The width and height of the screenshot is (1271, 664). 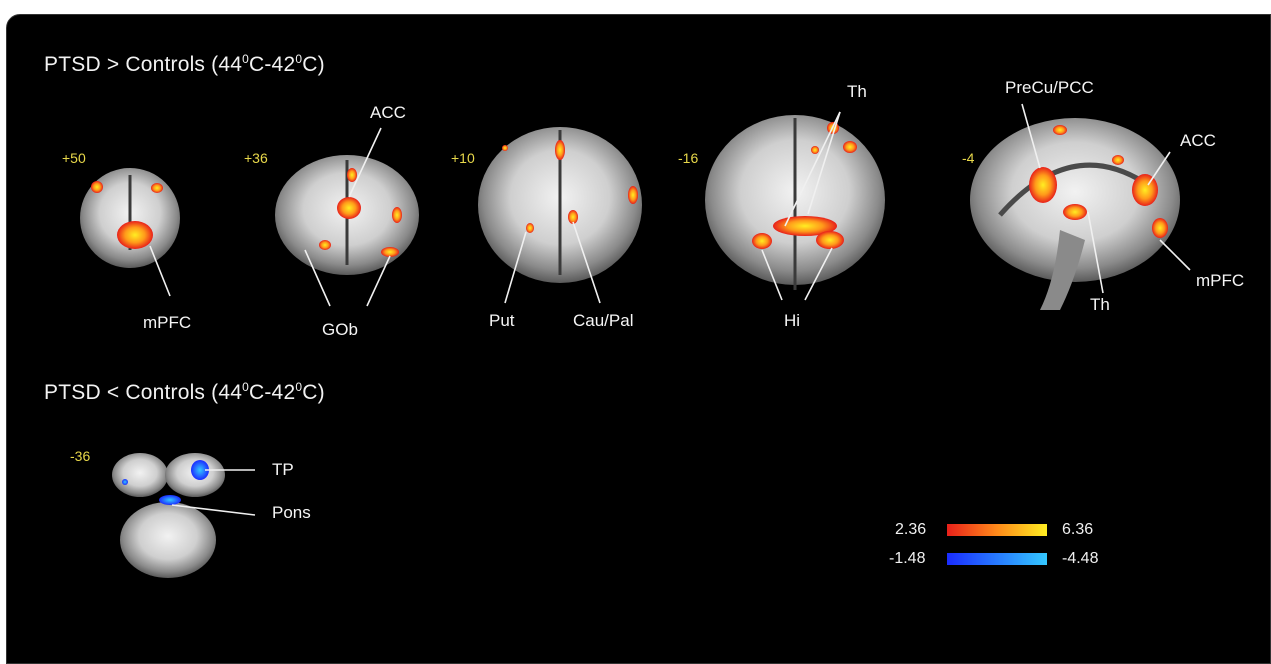 What do you see at coordinates (184, 64) in the screenshot?
I see `title-ptsd-greater: PTSD > Controls (440C-420C)` at bounding box center [184, 64].